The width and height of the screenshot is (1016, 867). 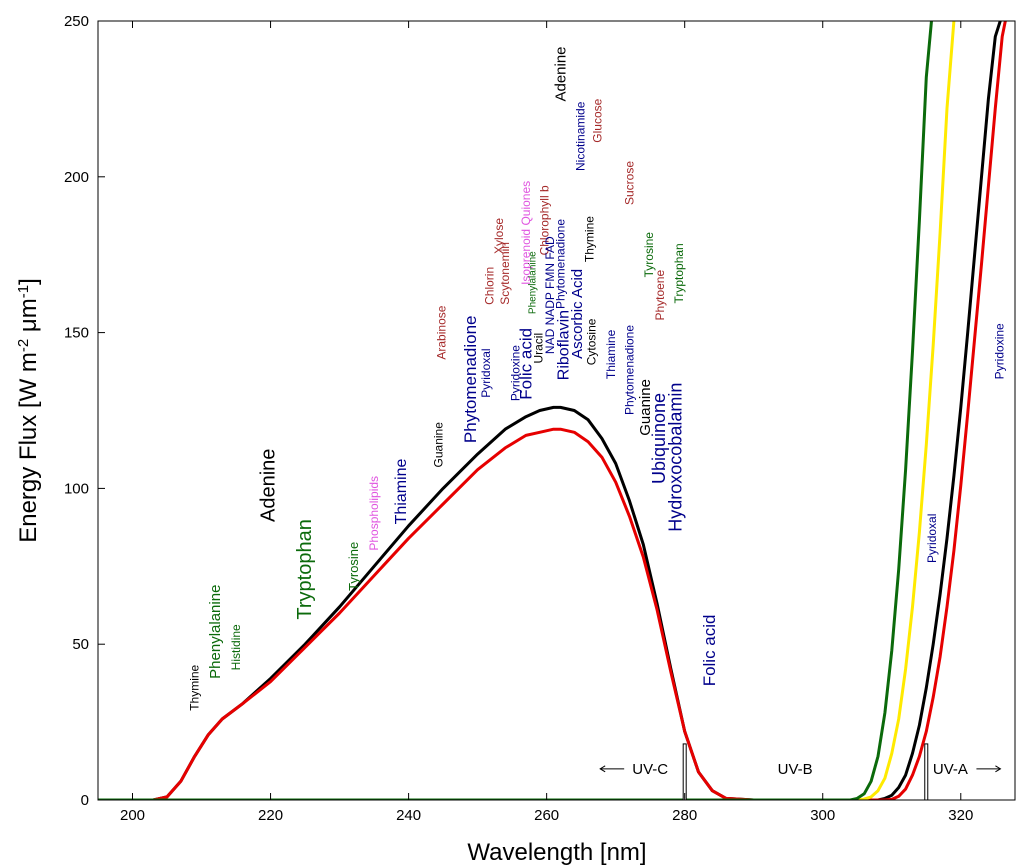 What do you see at coordinates (505, 273) in the screenshot?
I see `annotation-label: Scytonemin` at bounding box center [505, 273].